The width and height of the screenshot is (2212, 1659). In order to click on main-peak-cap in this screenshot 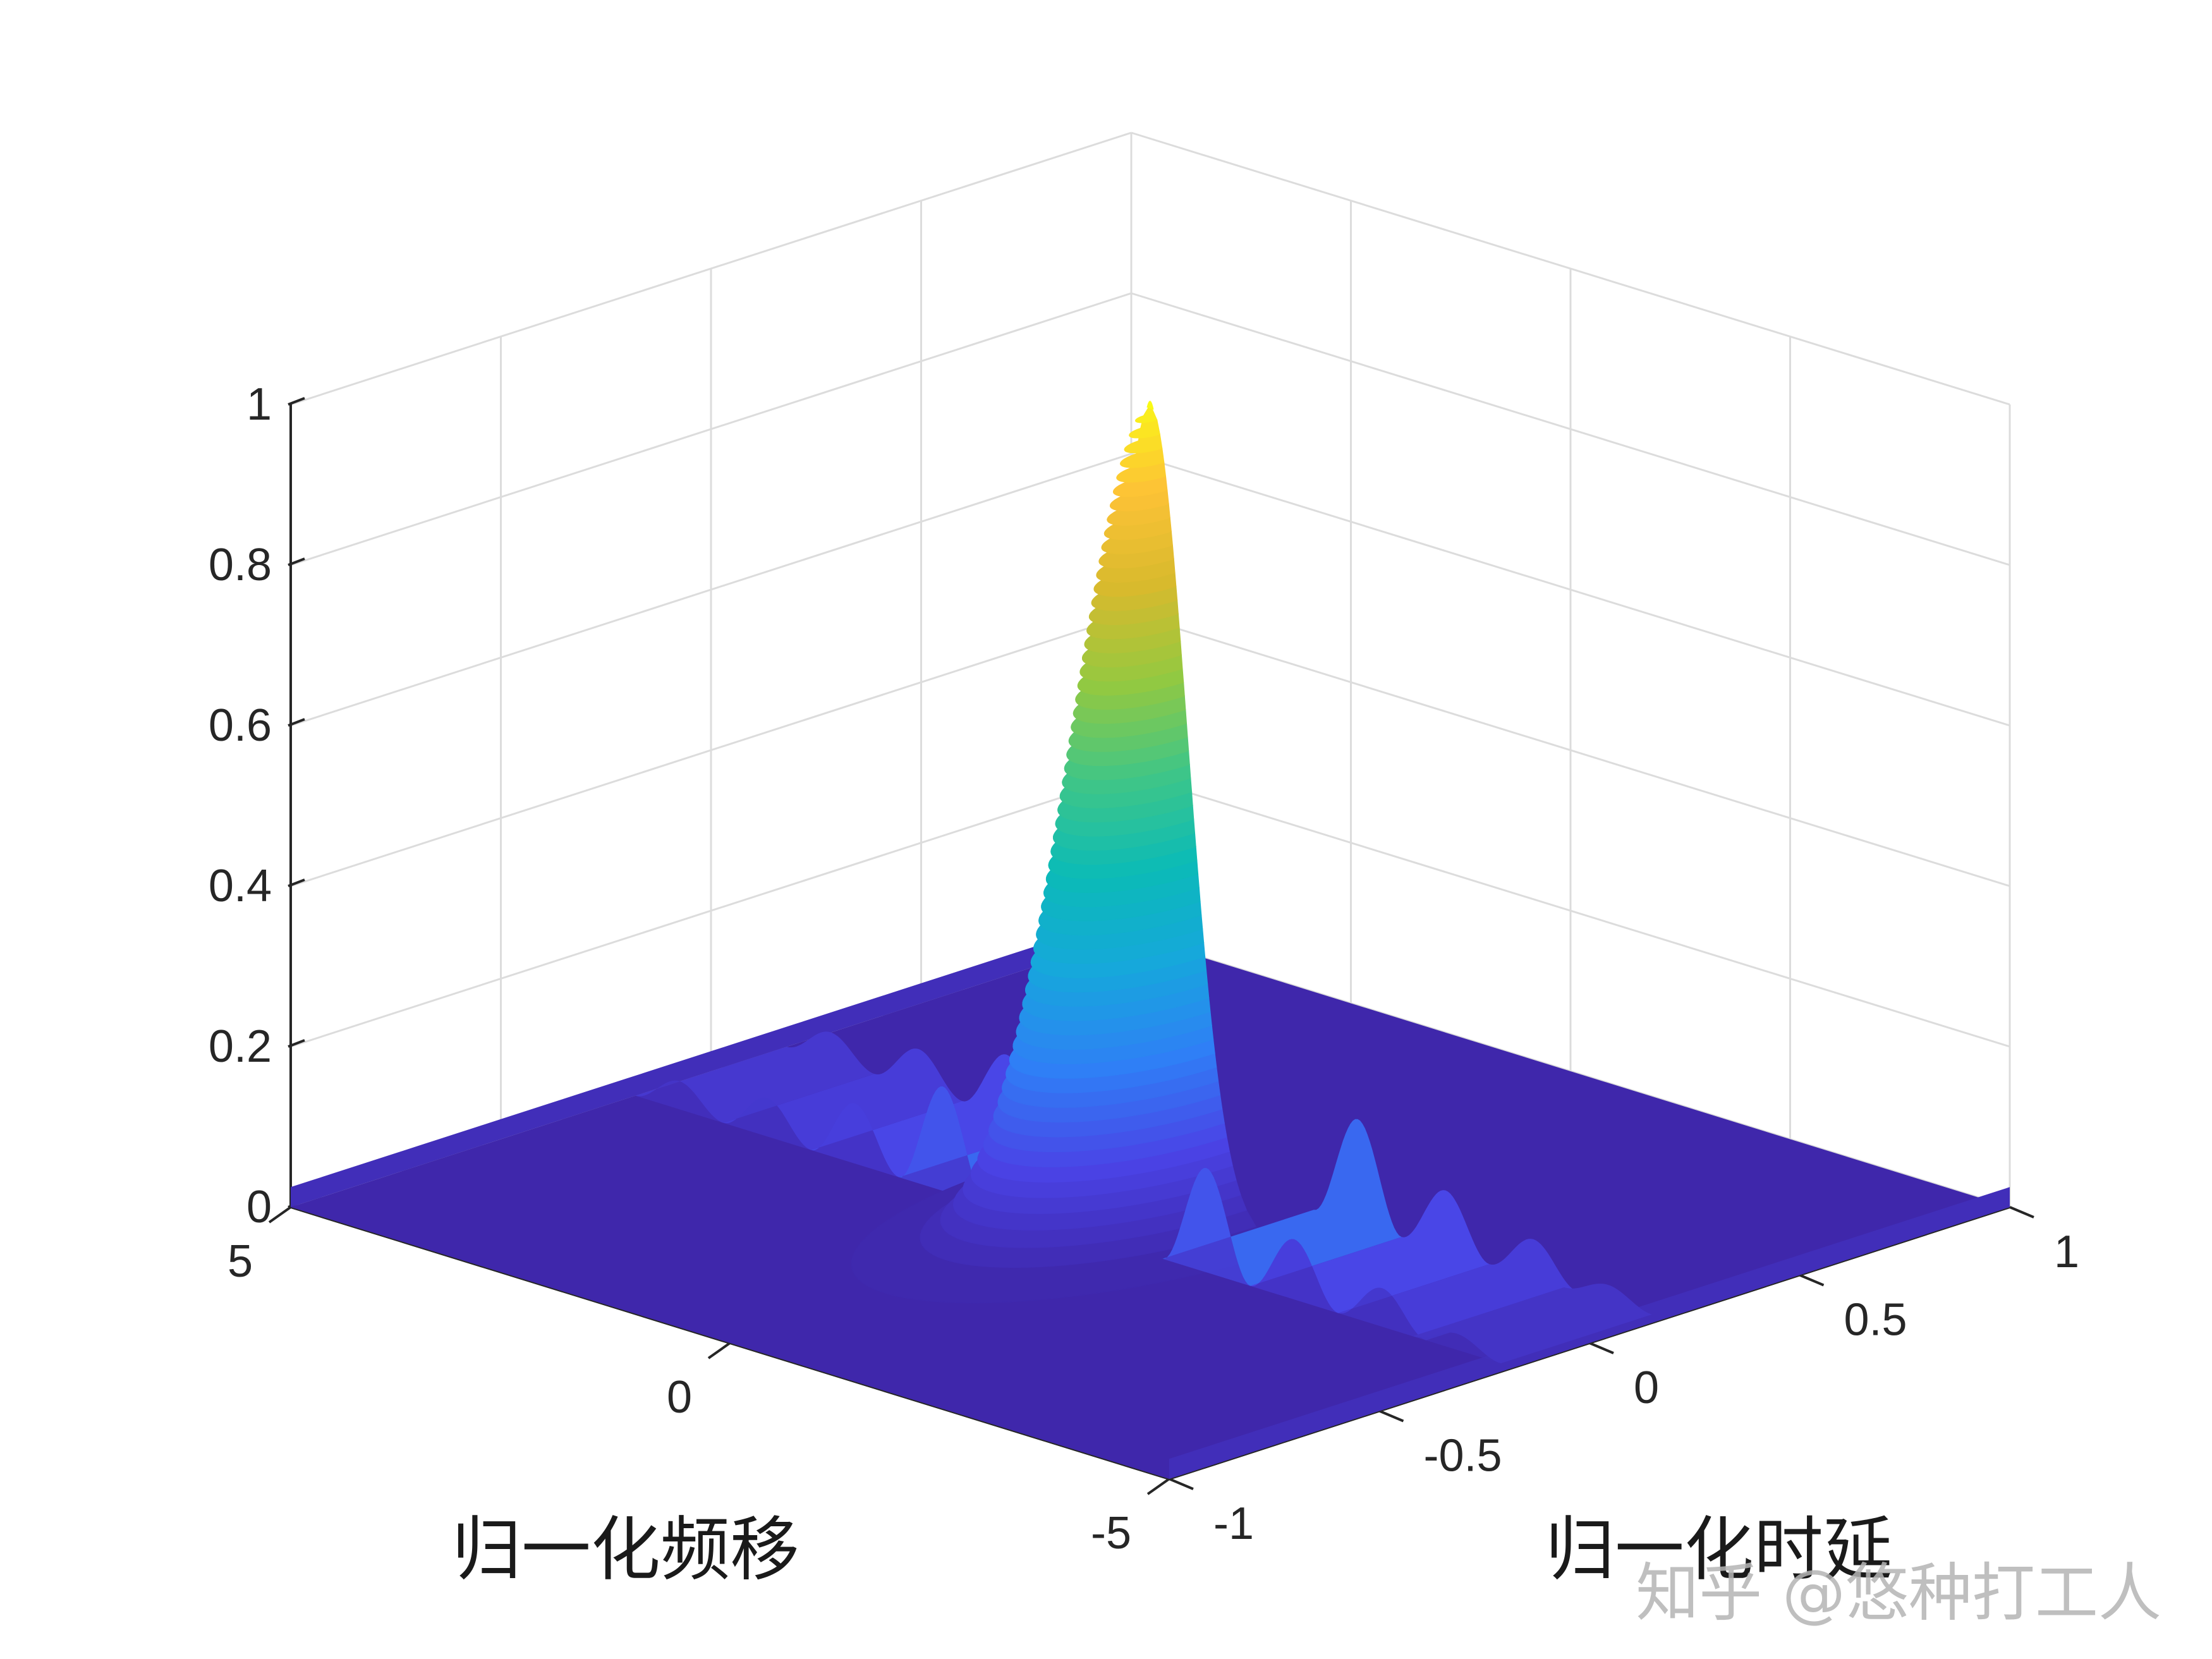, I will do `click(1150, 405)`.